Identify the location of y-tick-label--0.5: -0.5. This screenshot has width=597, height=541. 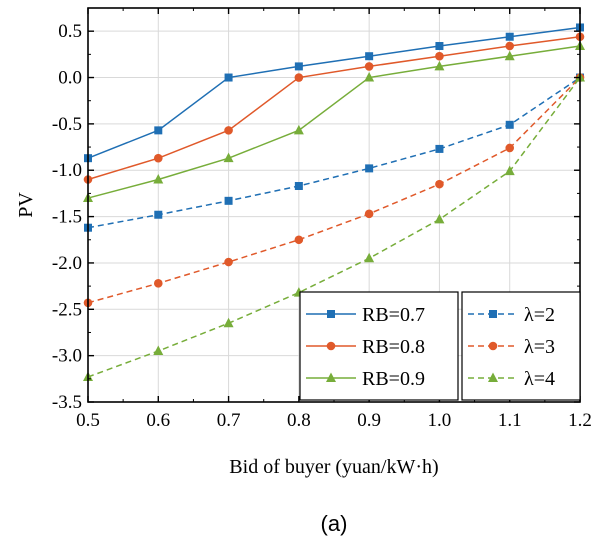
(67, 124).